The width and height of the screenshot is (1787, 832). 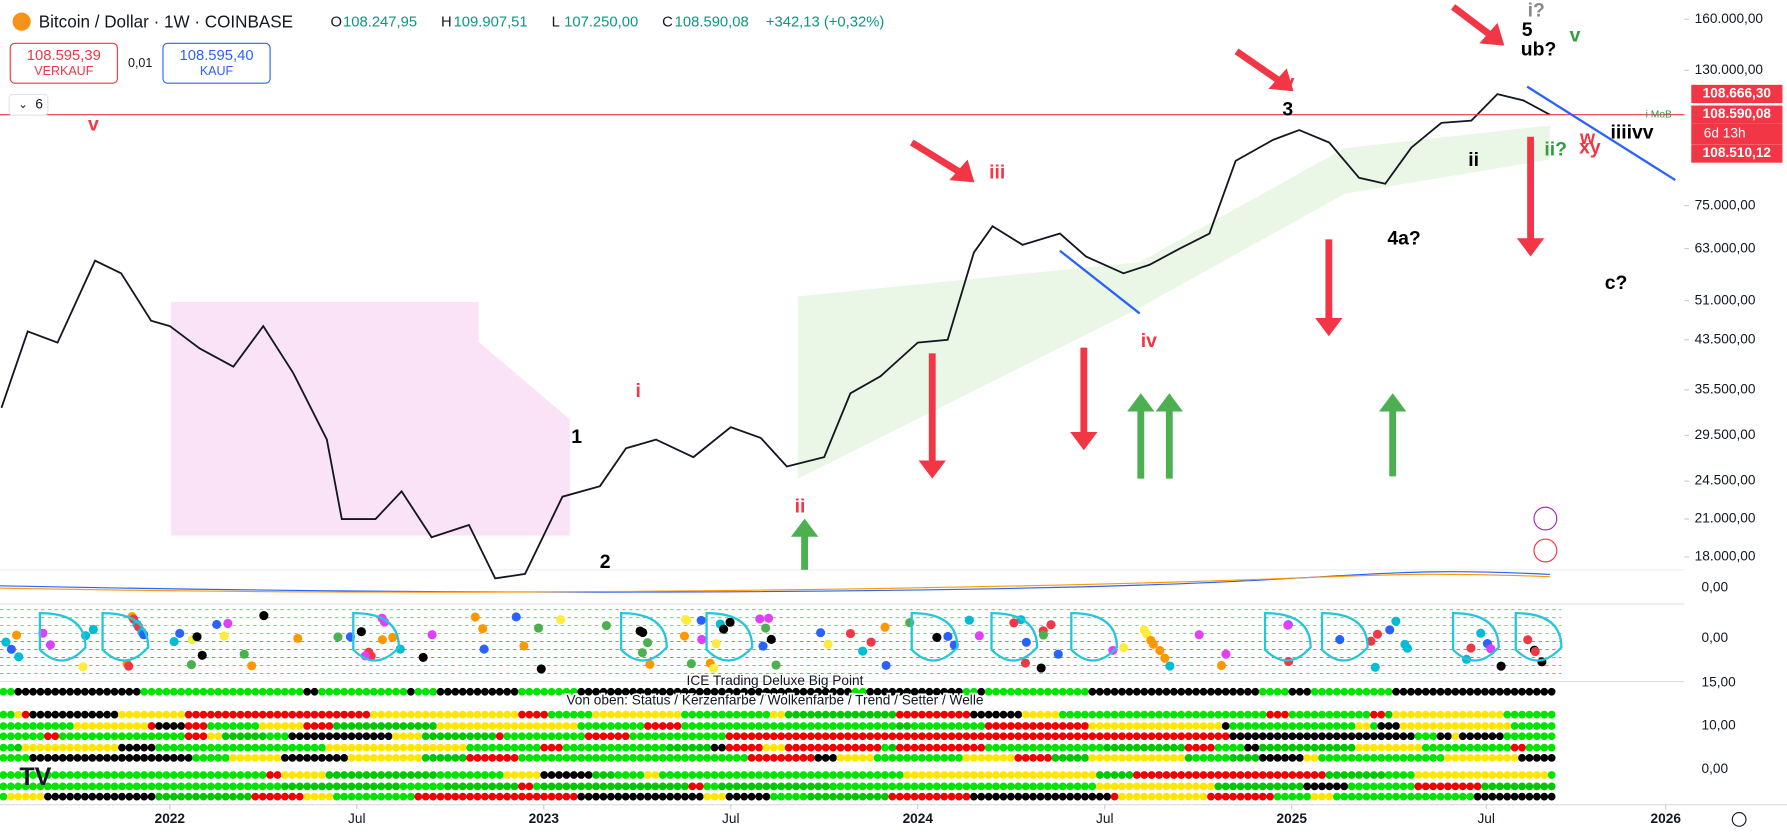 I want to click on tv-logo: TV, so click(x=35, y=777).